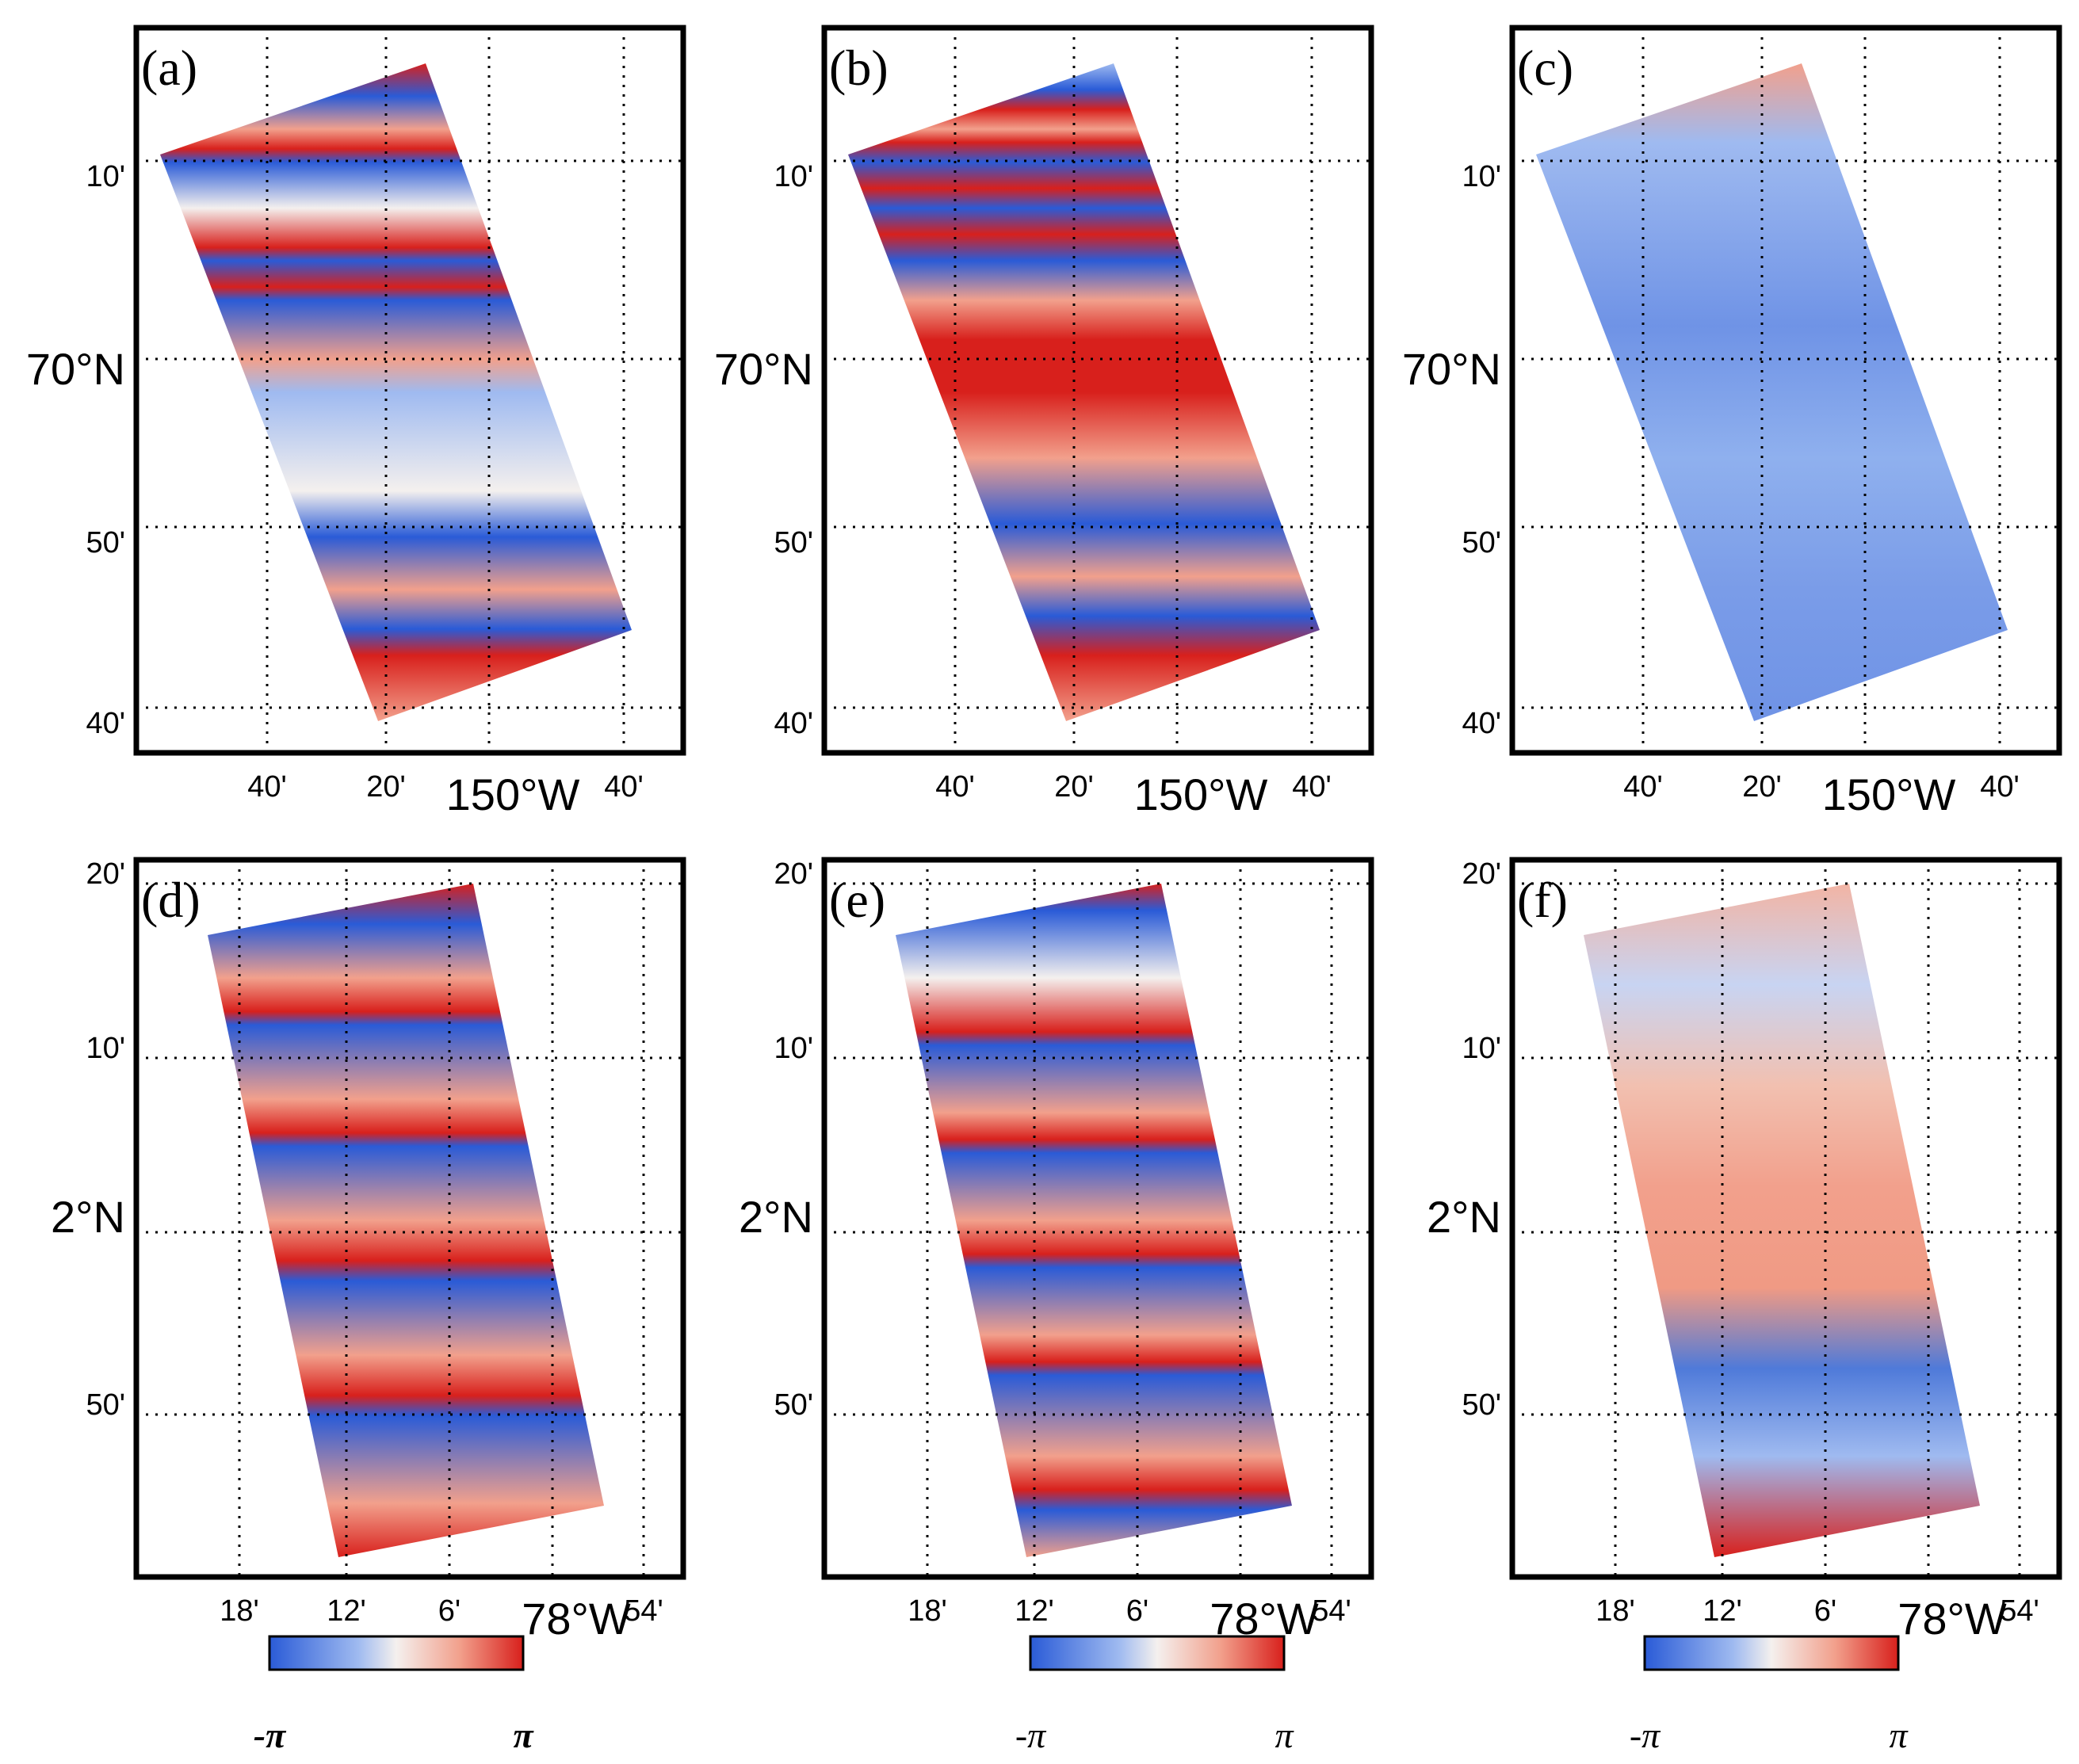 Image resolution: width=2079 pixels, height=1764 pixels. I want to click on panel-a: (a) 10' 70°N 50' 40' 40' 20' 150°W 40', so click(356, 422).